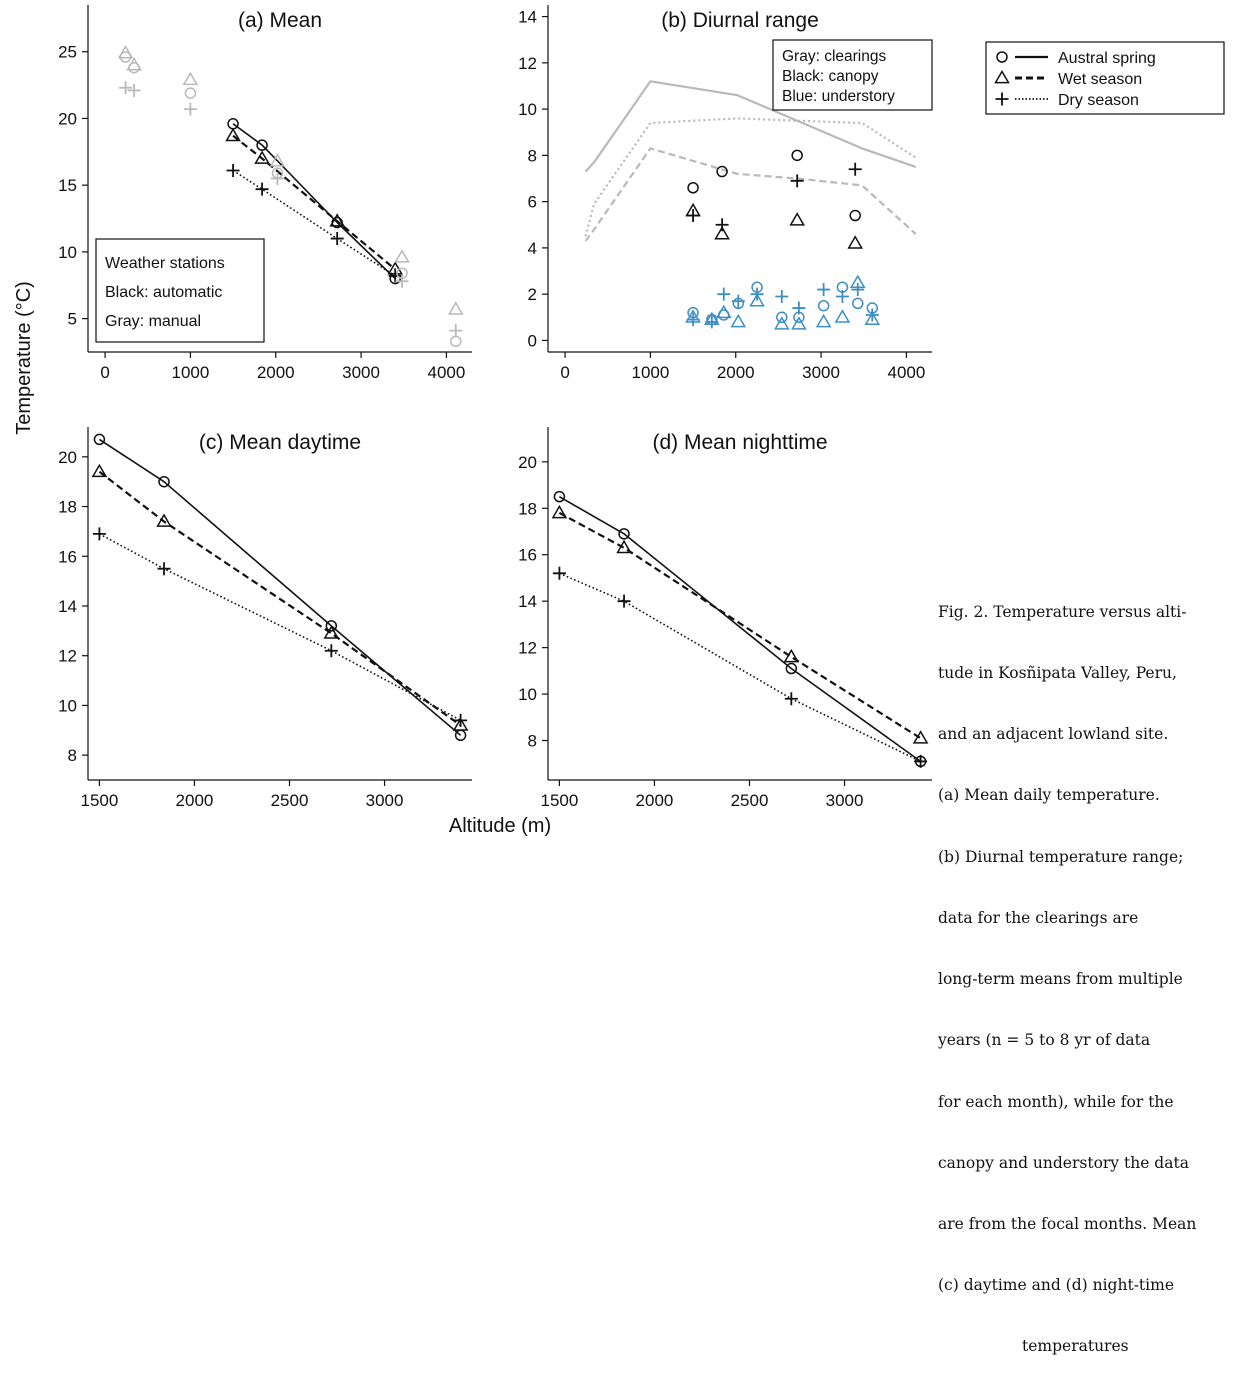 The width and height of the screenshot is (1244, 1377). I want to click on caption-line: long-term means from multiple, so click(1060, 979).